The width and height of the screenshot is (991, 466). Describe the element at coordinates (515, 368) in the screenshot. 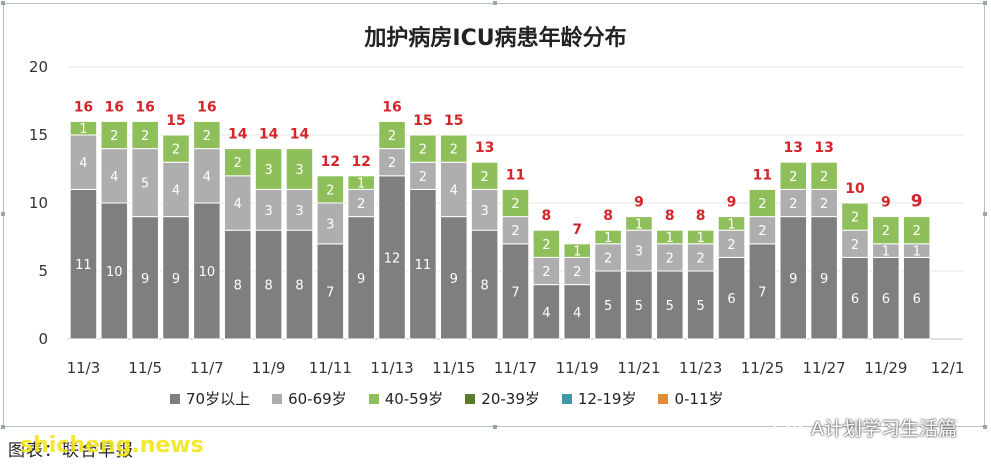

I see `x-tick-label: 11/17` at that location.